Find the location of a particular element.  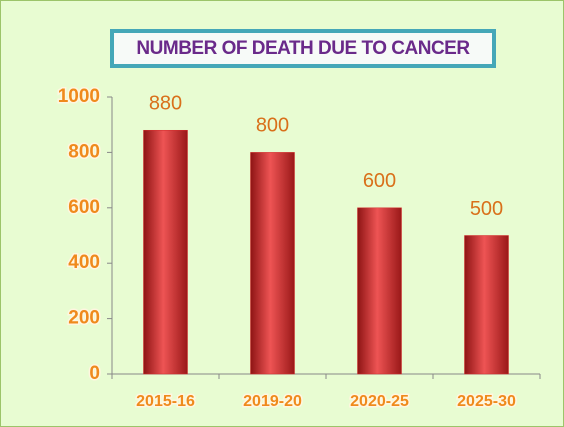

value-label: 600 is located at coordinates (379, 181).